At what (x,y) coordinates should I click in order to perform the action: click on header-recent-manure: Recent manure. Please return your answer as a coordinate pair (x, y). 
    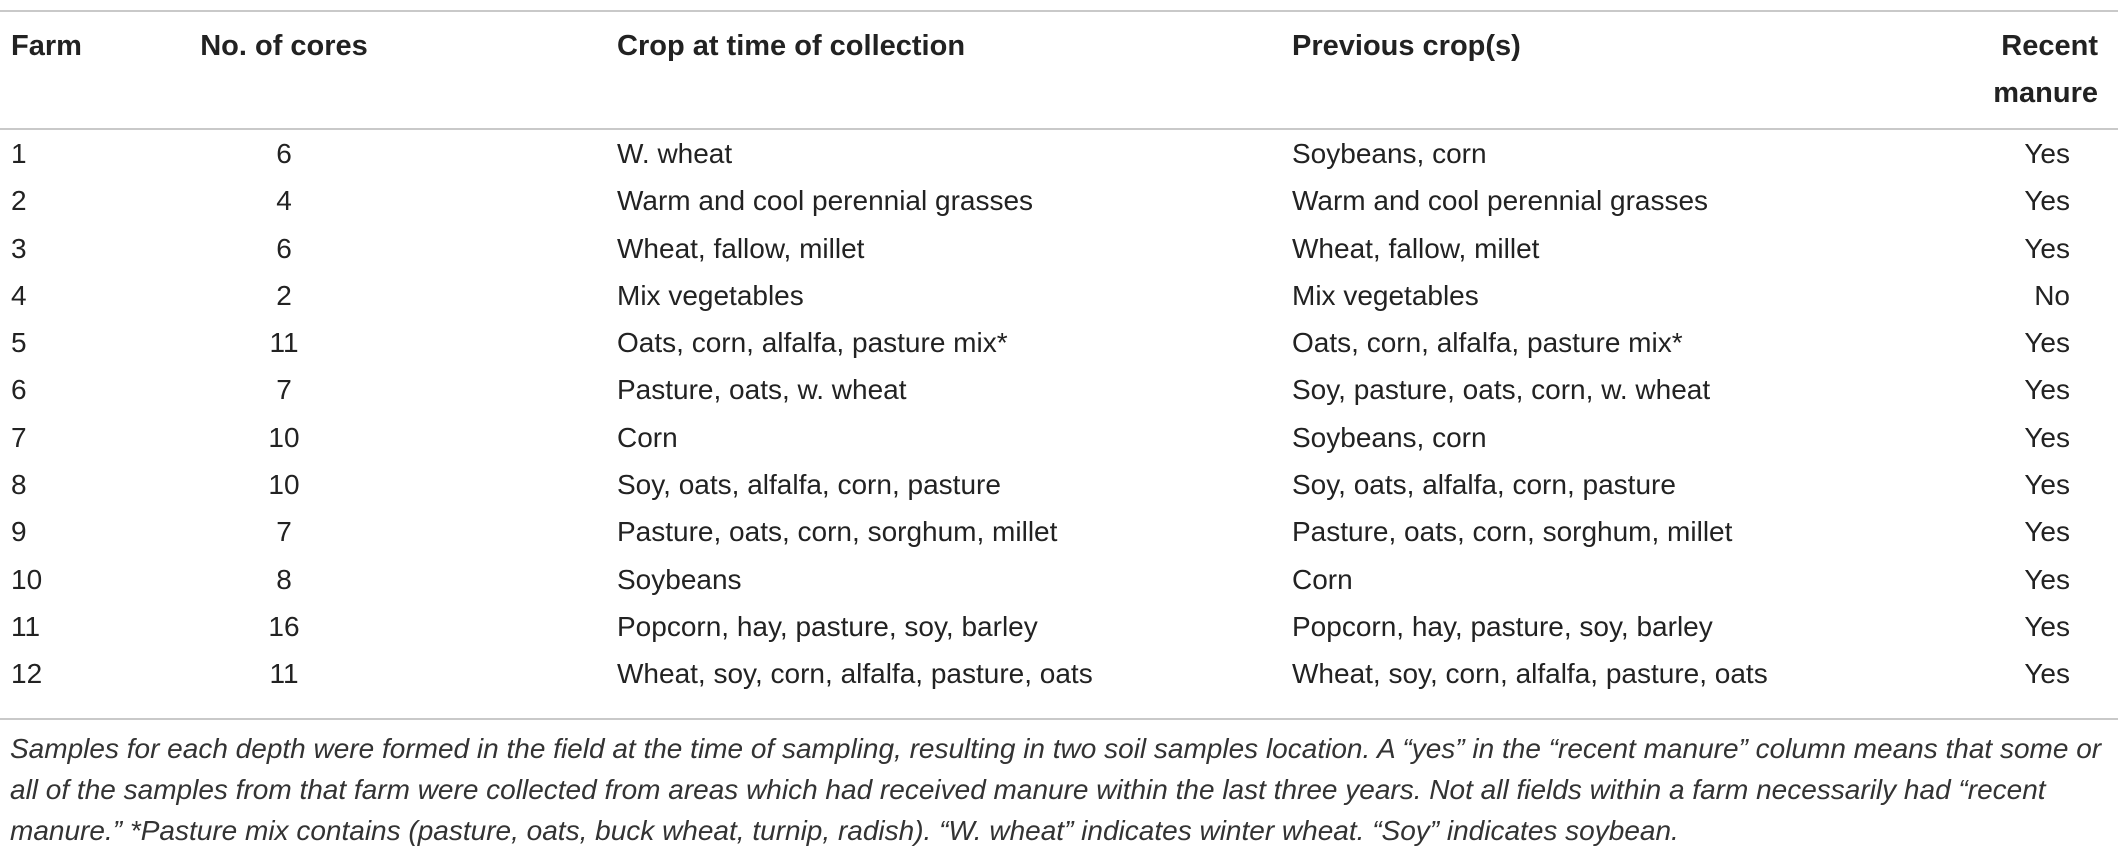
    Looking at the image, I should click on (1984, 65).